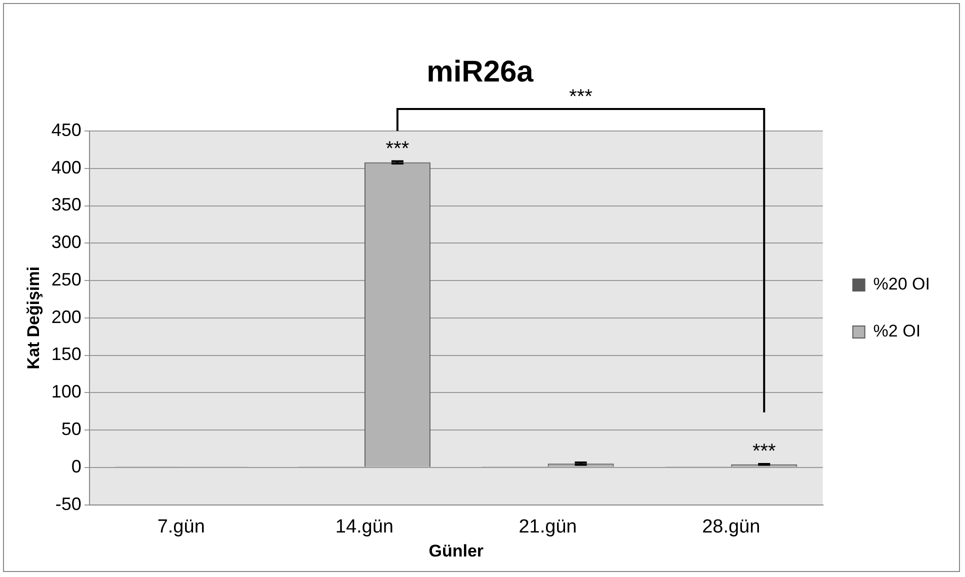  I want to click on x-tick-label: 14.gün, so click(364, 527).